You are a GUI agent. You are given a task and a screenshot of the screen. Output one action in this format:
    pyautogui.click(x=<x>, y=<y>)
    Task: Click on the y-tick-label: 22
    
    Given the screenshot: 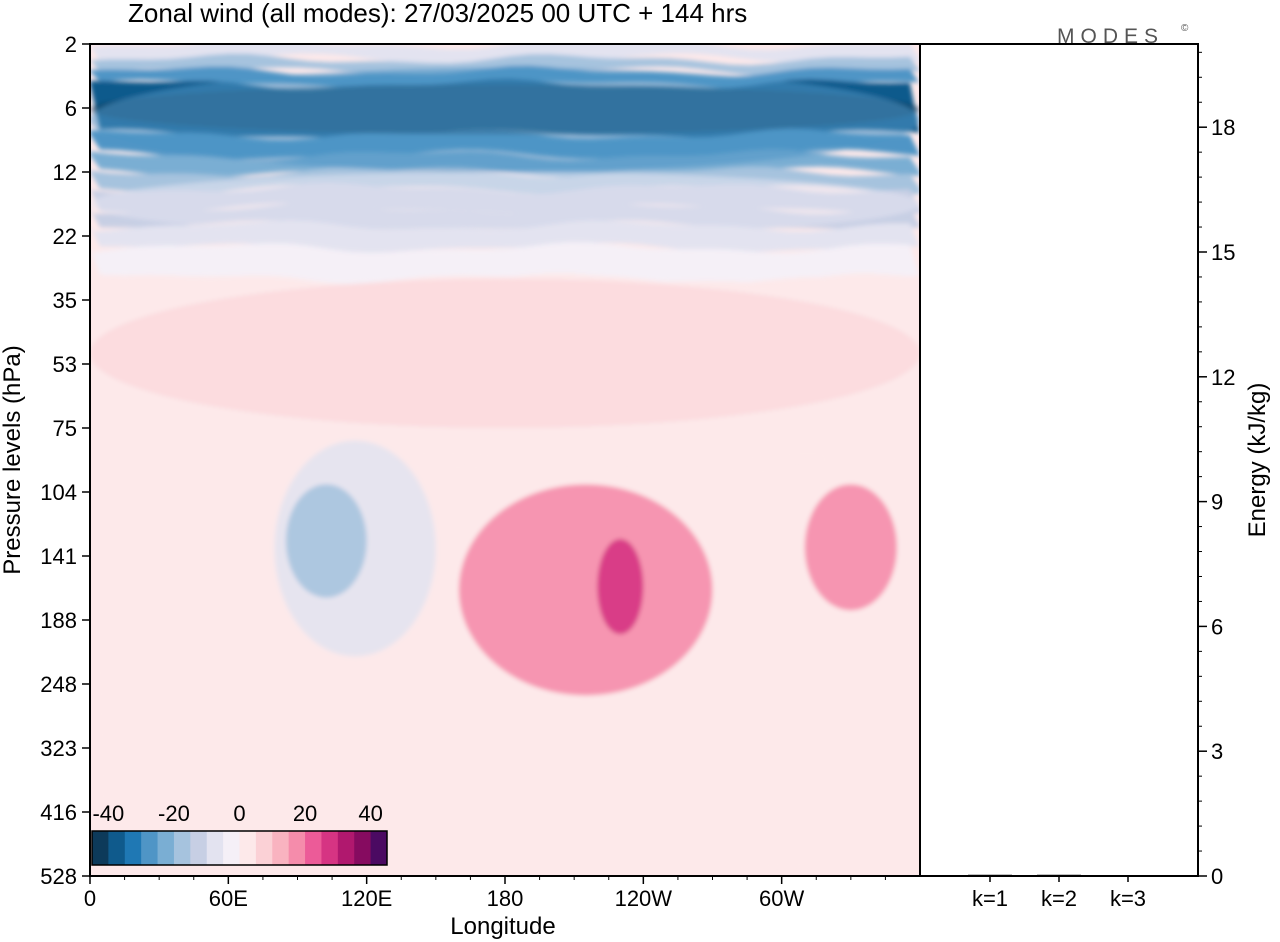 What is the action you would take?
    pyautogui.click(x=65, y=236)
    